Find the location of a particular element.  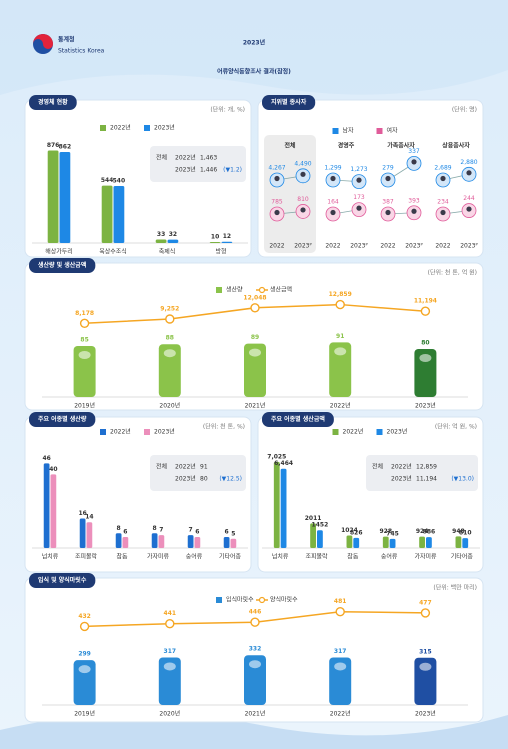

value-label: 1024 is located at coordinates (349, 530).